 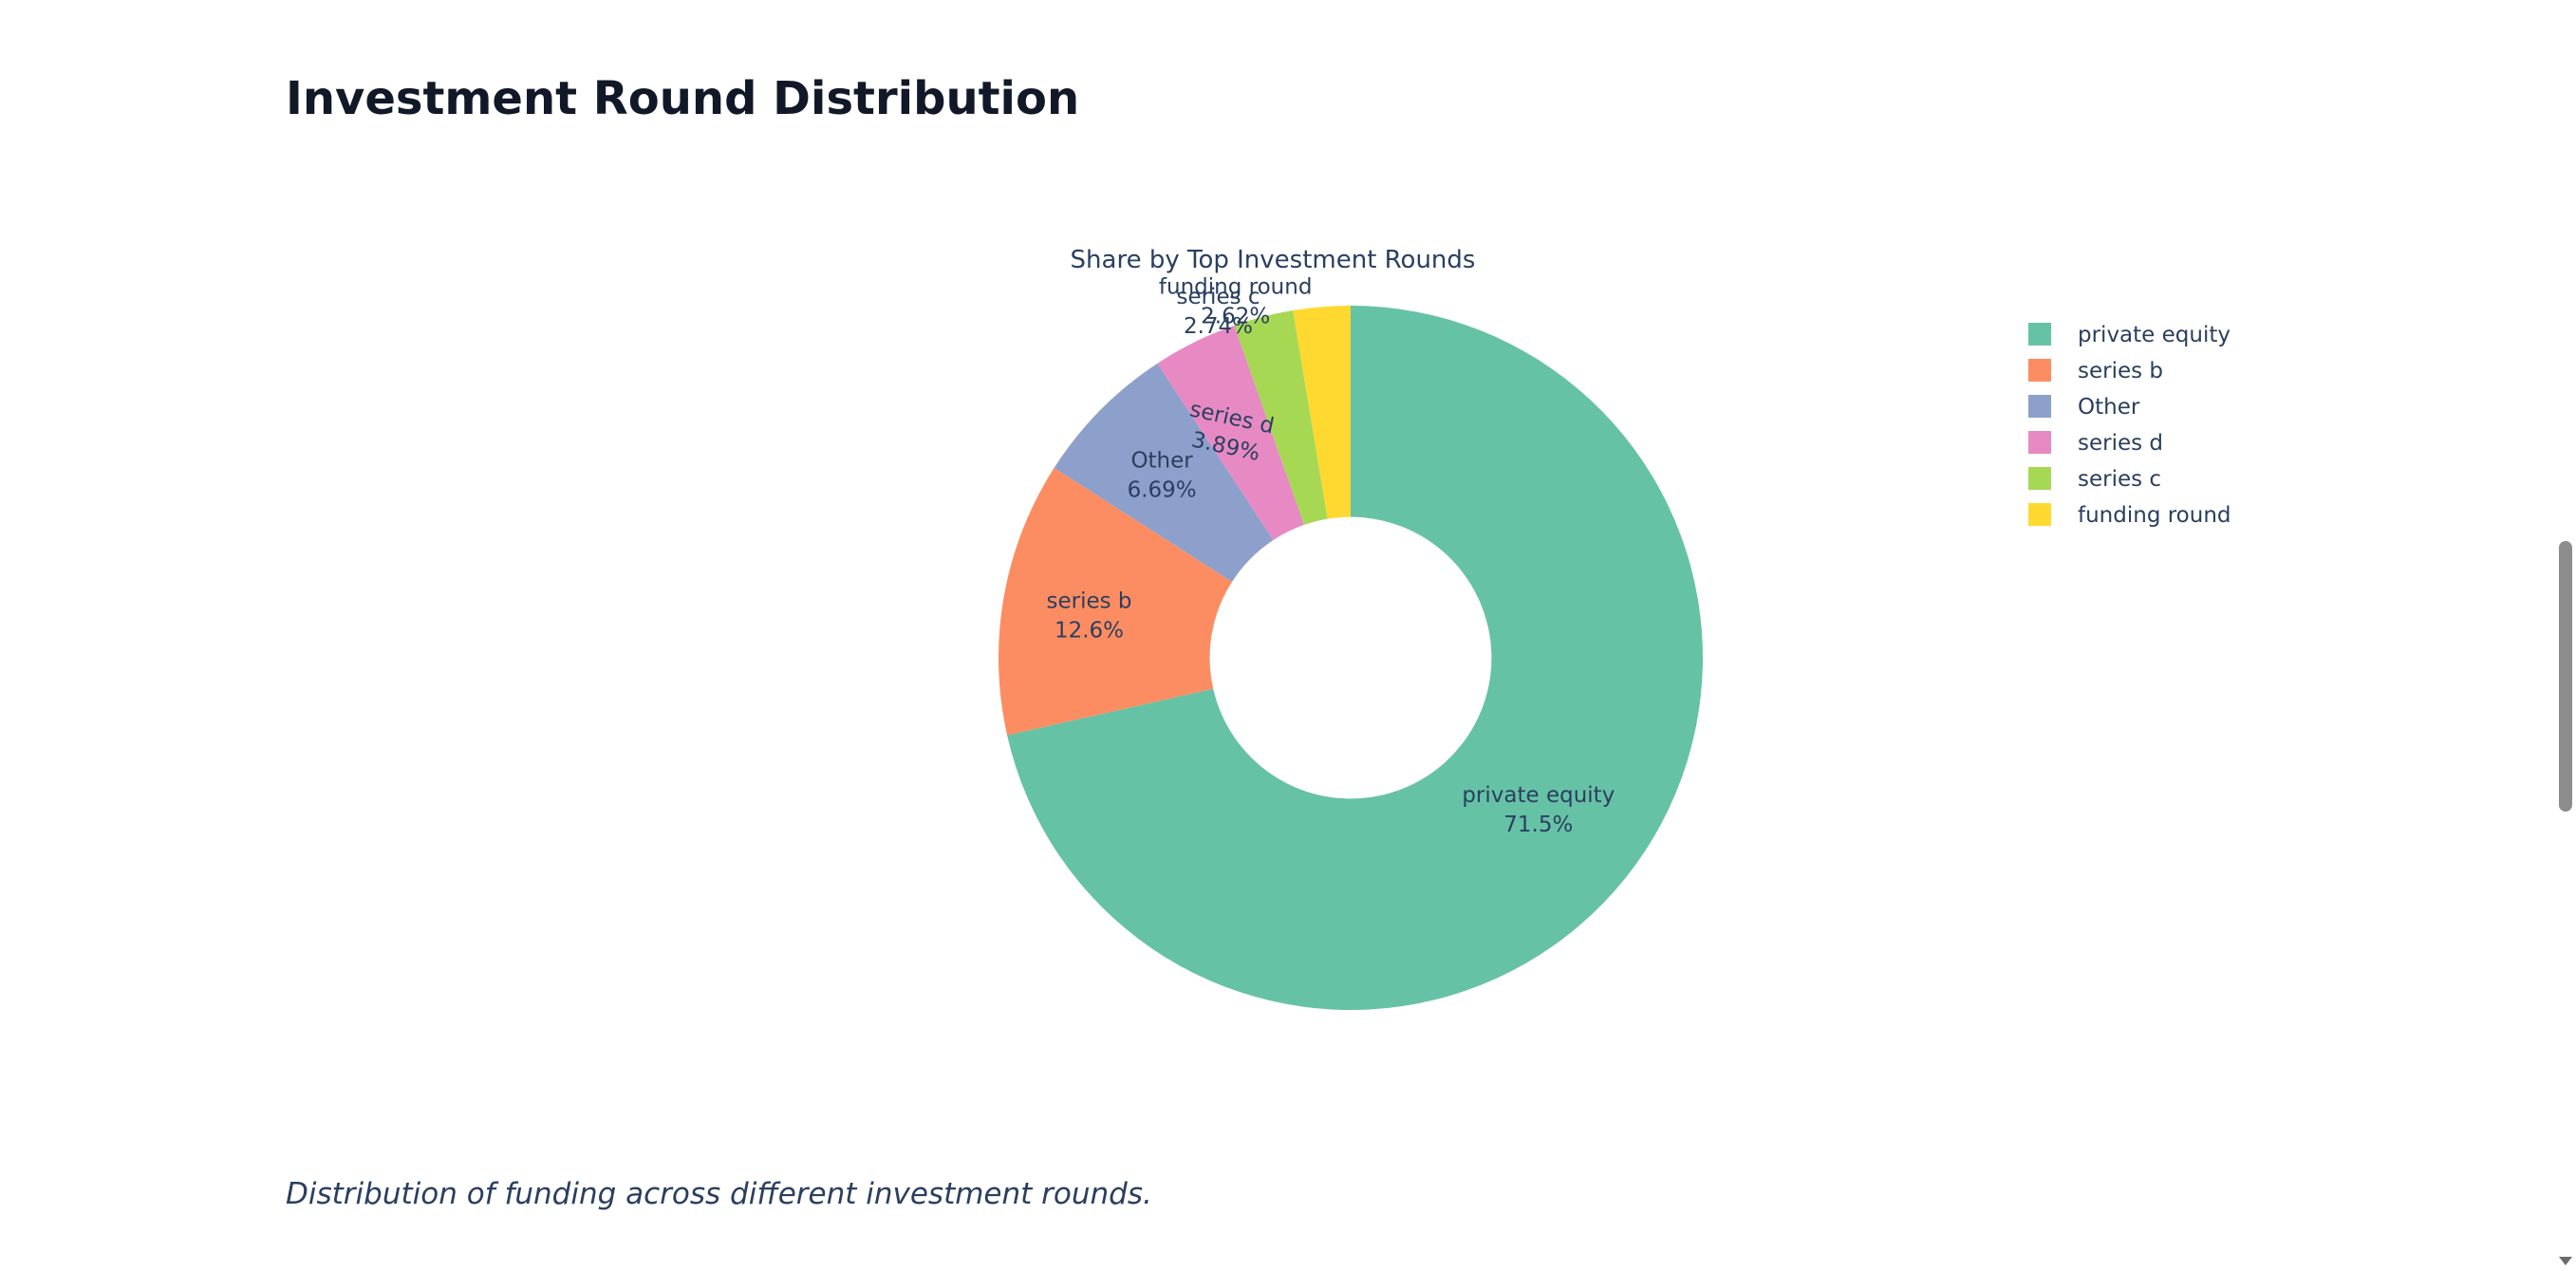 I want to click on legend-item-series-d: series d, so click(x=2095, y=443).